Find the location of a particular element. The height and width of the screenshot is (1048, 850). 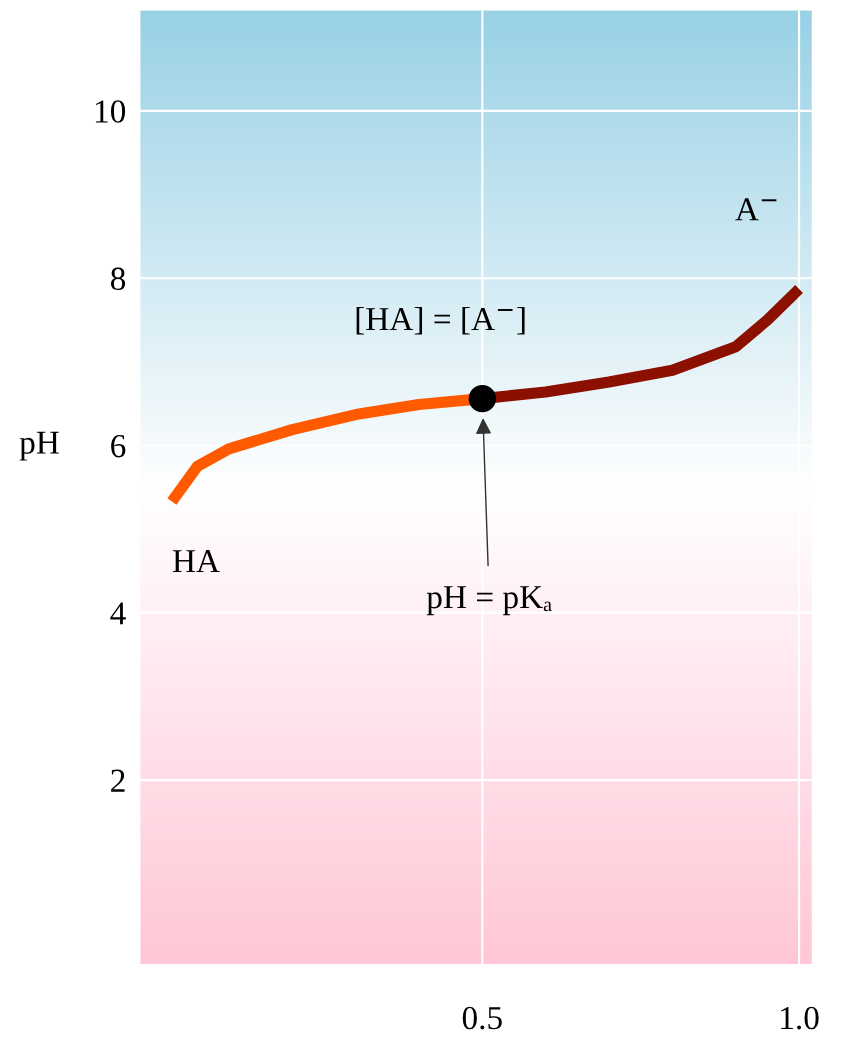

y-axis-title: pH is located at coordinates (39, 446).